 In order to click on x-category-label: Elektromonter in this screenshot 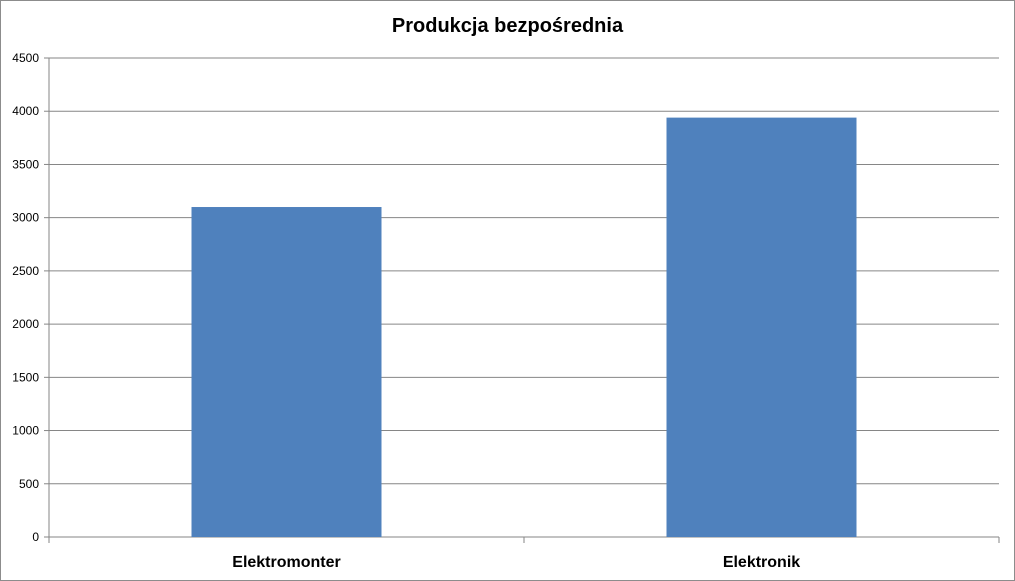, I will do `click(286, 562)`.